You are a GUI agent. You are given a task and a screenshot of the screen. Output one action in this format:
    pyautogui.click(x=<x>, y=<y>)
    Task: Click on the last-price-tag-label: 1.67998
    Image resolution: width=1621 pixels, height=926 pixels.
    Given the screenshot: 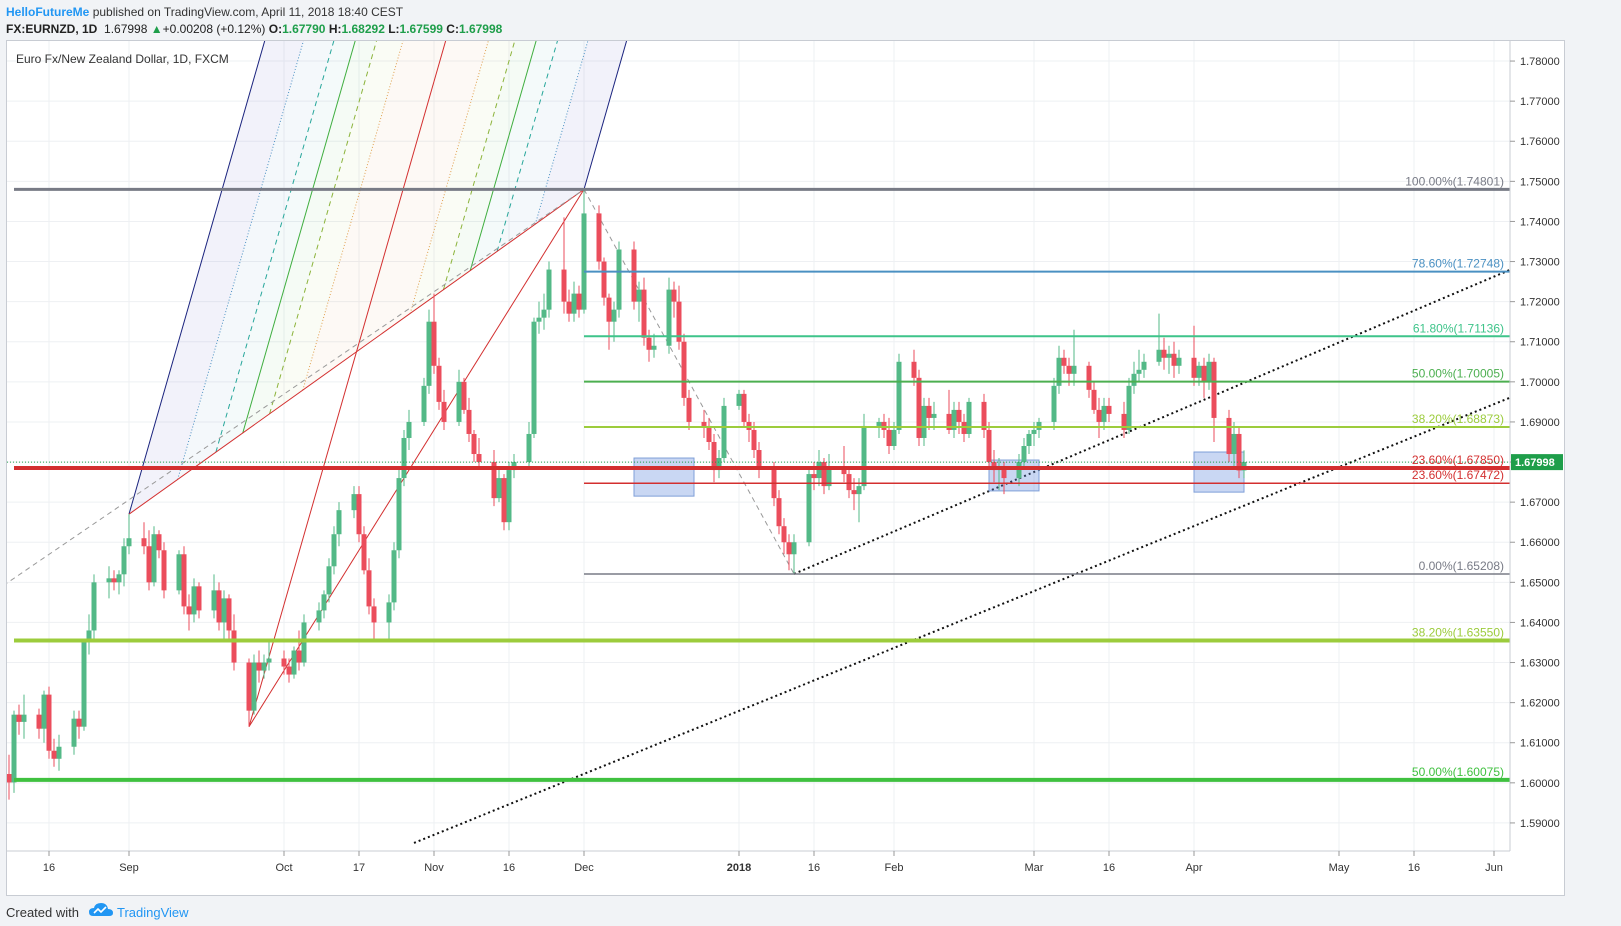 What is the action you would take?
    pyautogui.click(x=1535, y=463)
    